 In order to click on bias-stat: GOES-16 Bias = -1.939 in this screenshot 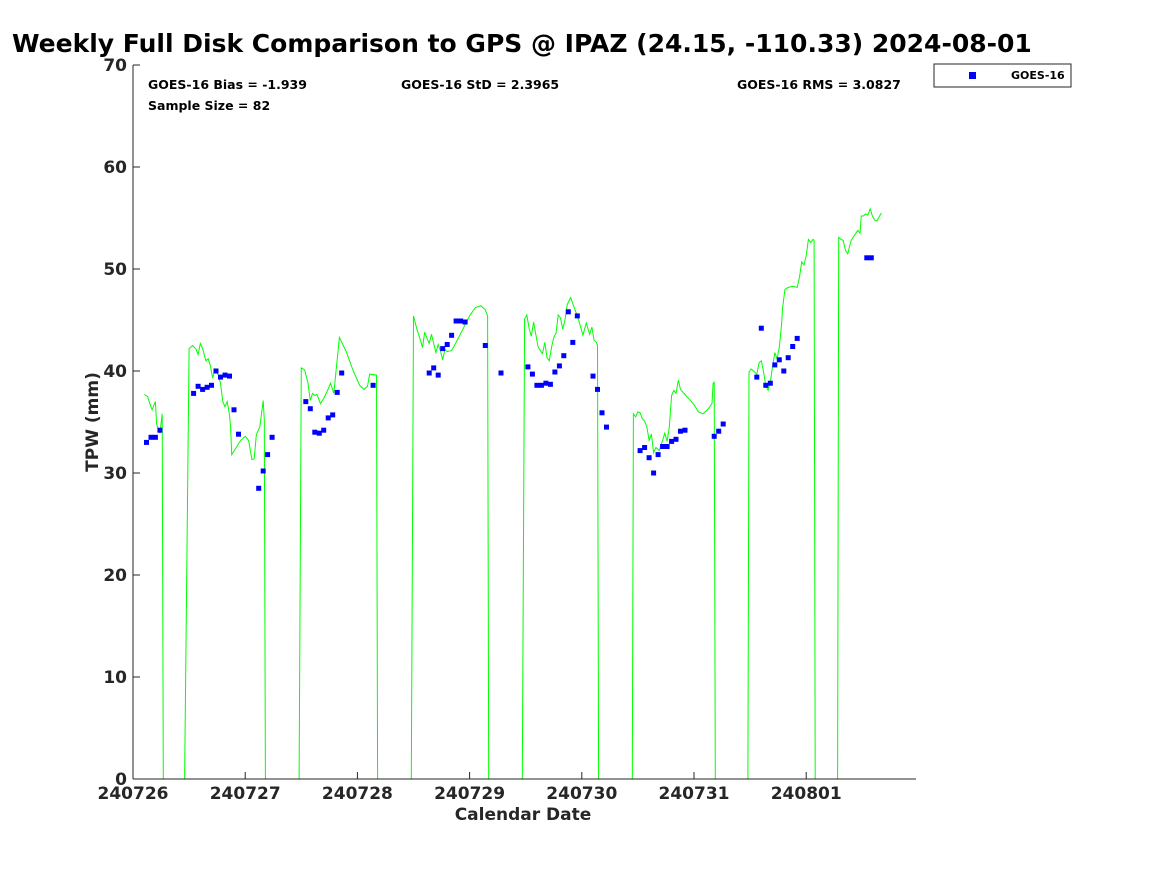, I will do `click(227, 84)`.